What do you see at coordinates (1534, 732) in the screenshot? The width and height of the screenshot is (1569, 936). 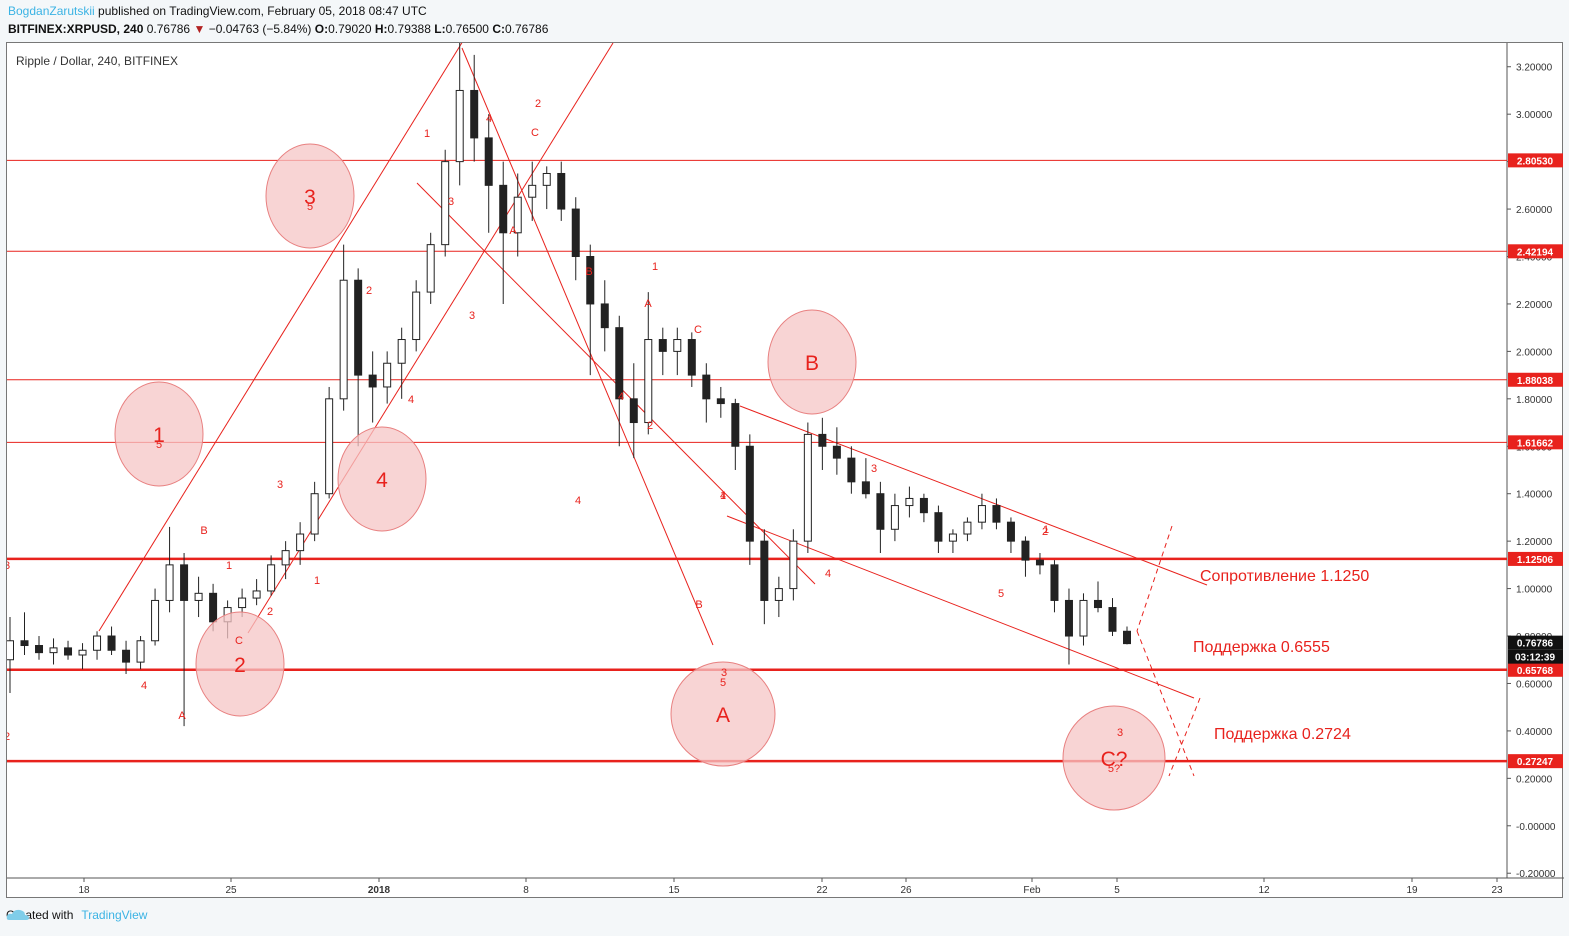 I see `price-tick-label: 0.40000` at bounding box center [1534, 732].